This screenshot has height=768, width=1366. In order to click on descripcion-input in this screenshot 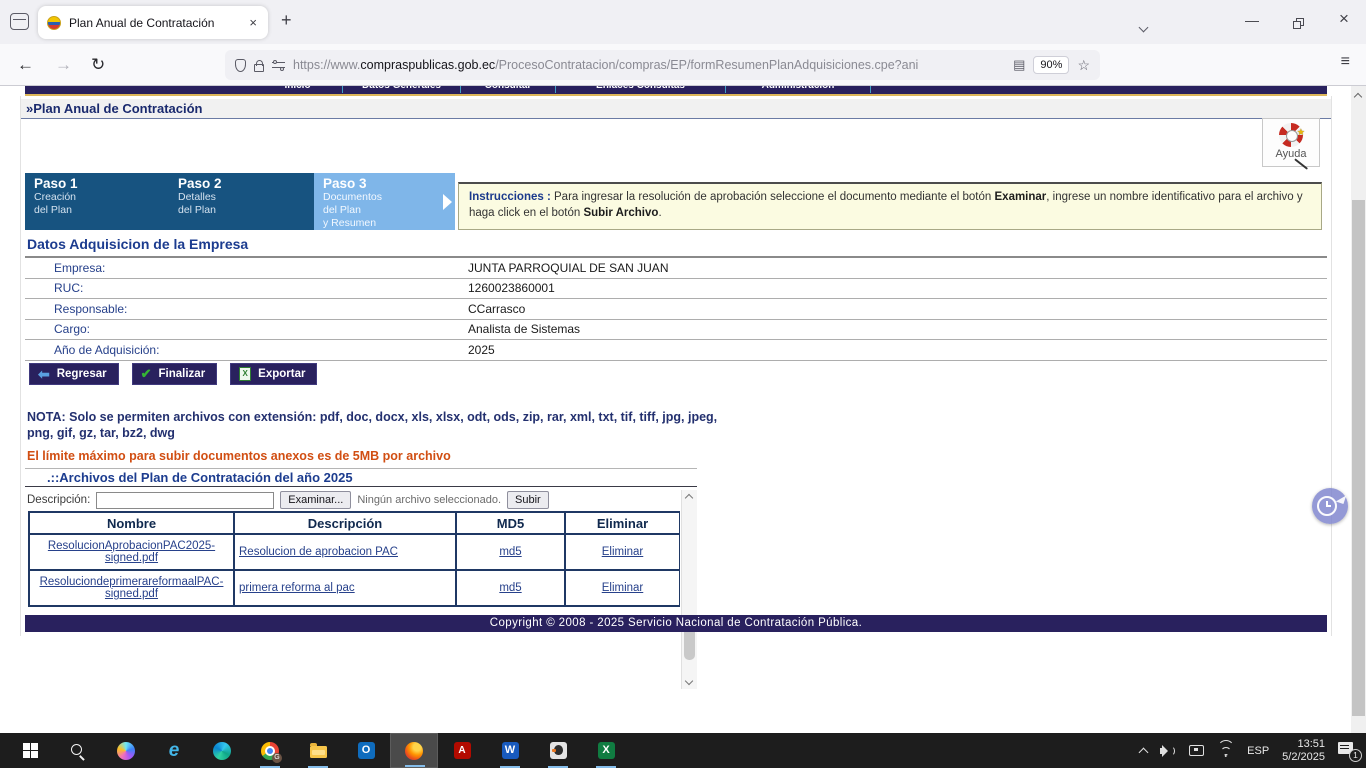, I will do `click(185, 500)`.